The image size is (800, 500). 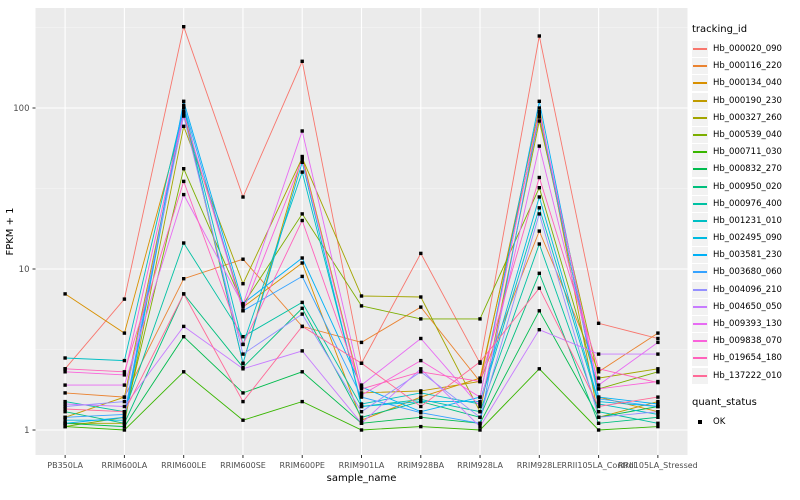 I want to click on legend-item-label: Hb_002495_090, so click(x=747, y=238).